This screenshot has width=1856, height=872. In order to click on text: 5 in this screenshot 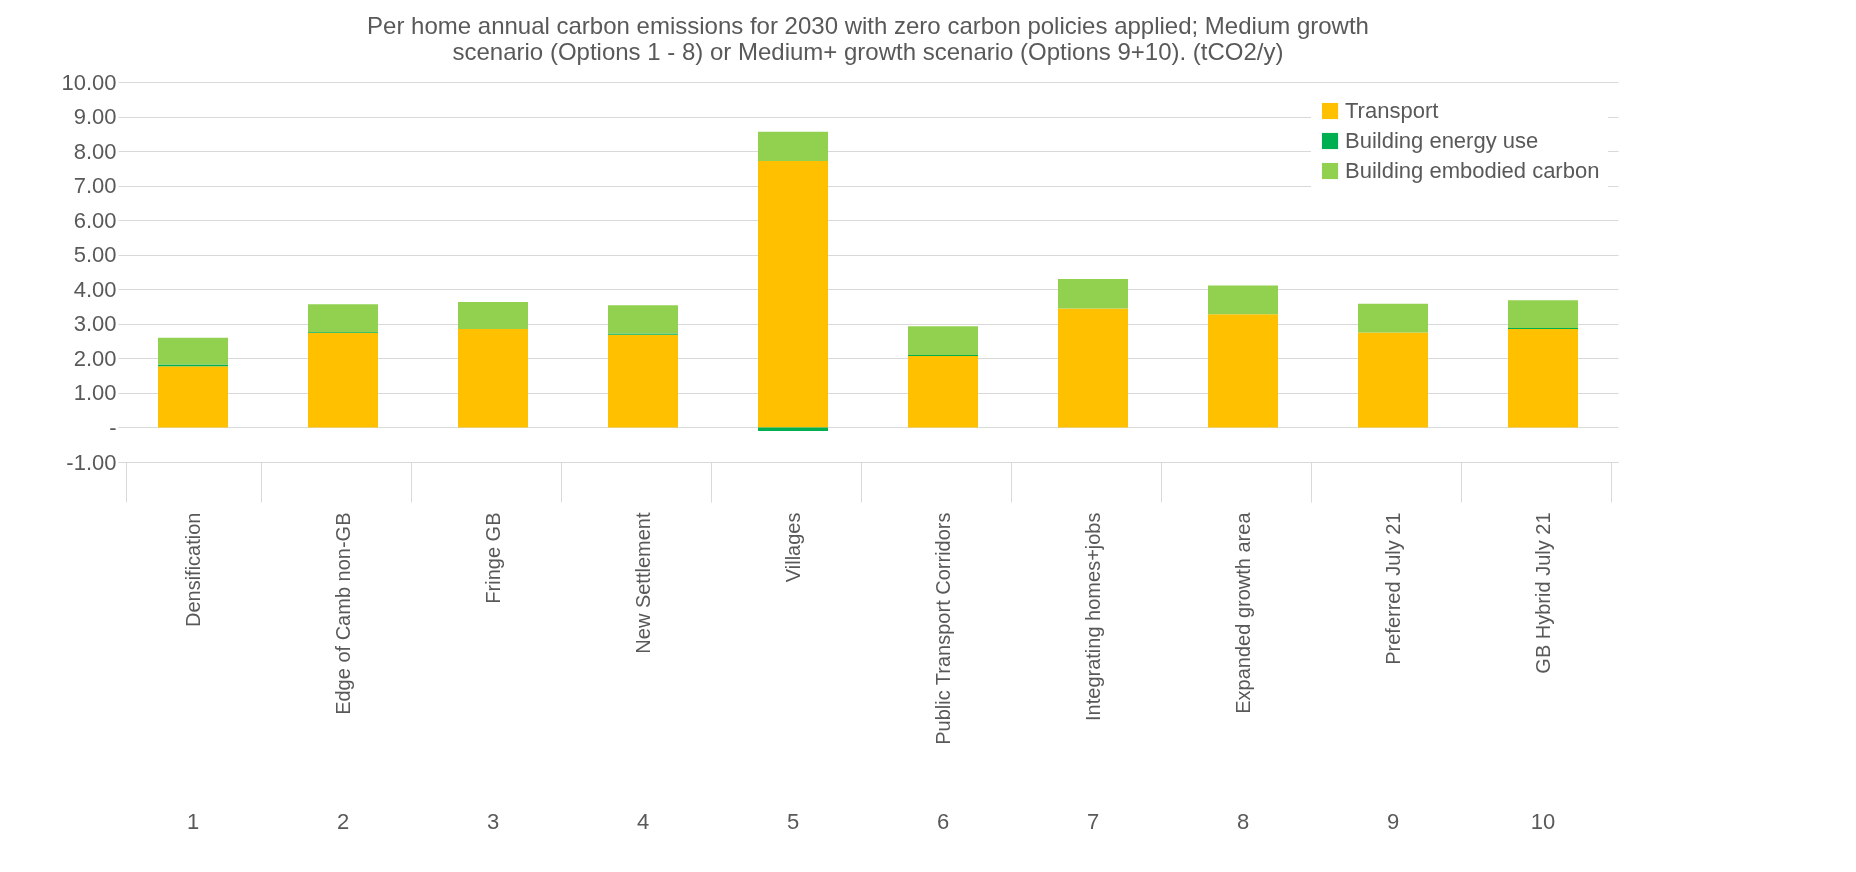, I will do `click(793, 821)`.